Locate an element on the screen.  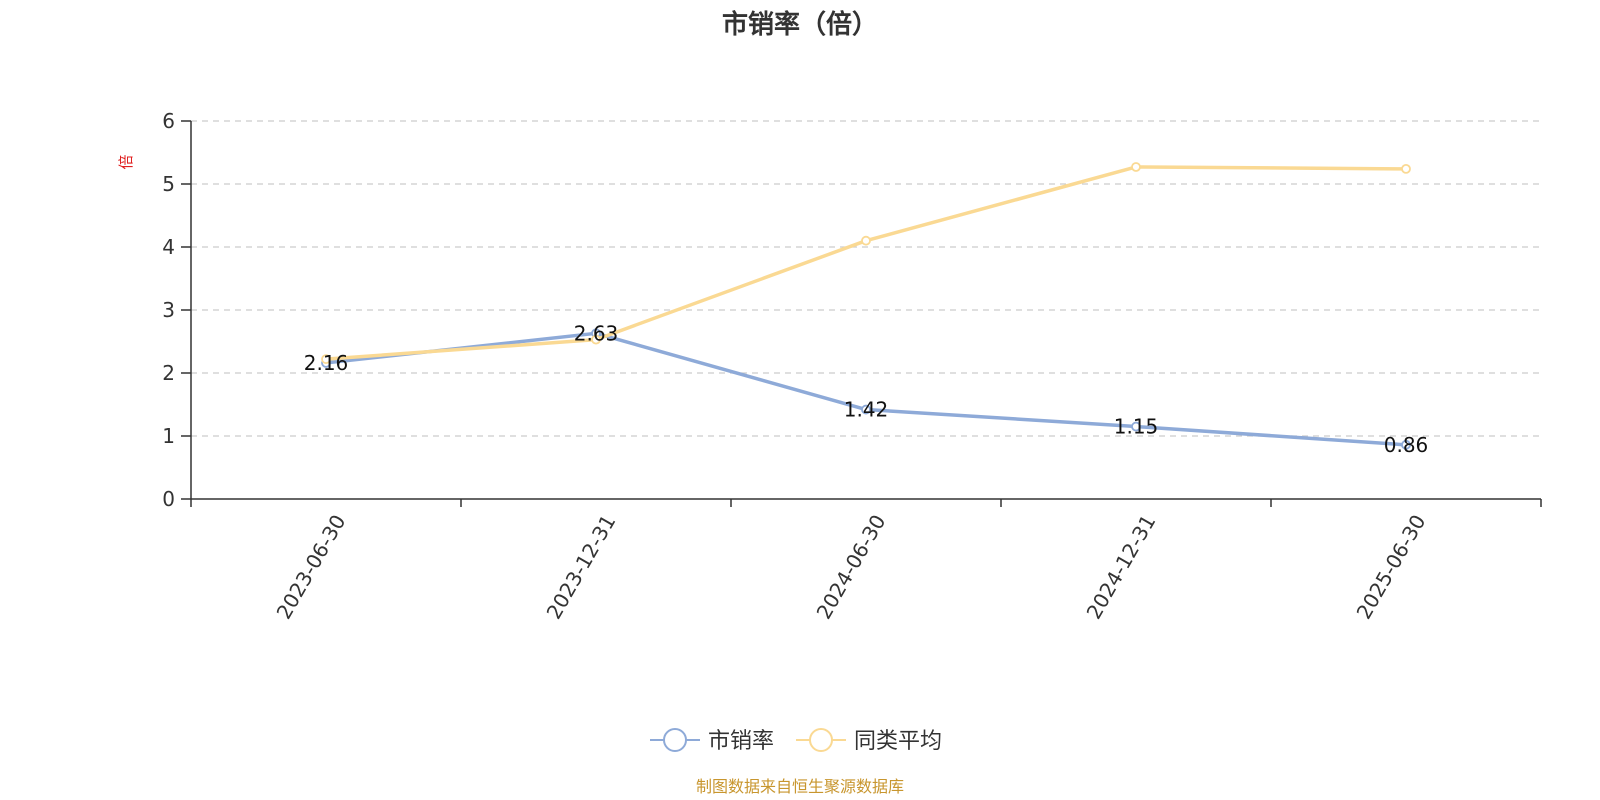
x-tick-label: 2024-06-30 is located at coordinates (851, 567).